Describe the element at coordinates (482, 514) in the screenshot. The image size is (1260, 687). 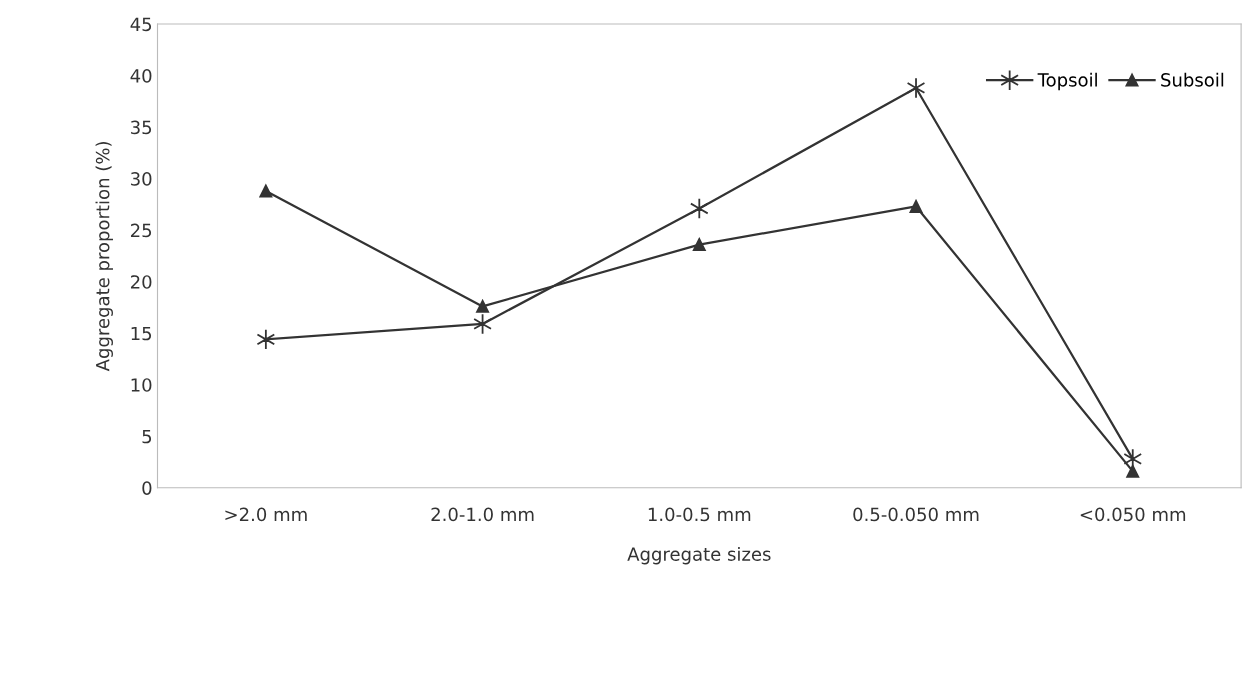
I see `x-tick-label: 2.0-1.0 mm` at that location.